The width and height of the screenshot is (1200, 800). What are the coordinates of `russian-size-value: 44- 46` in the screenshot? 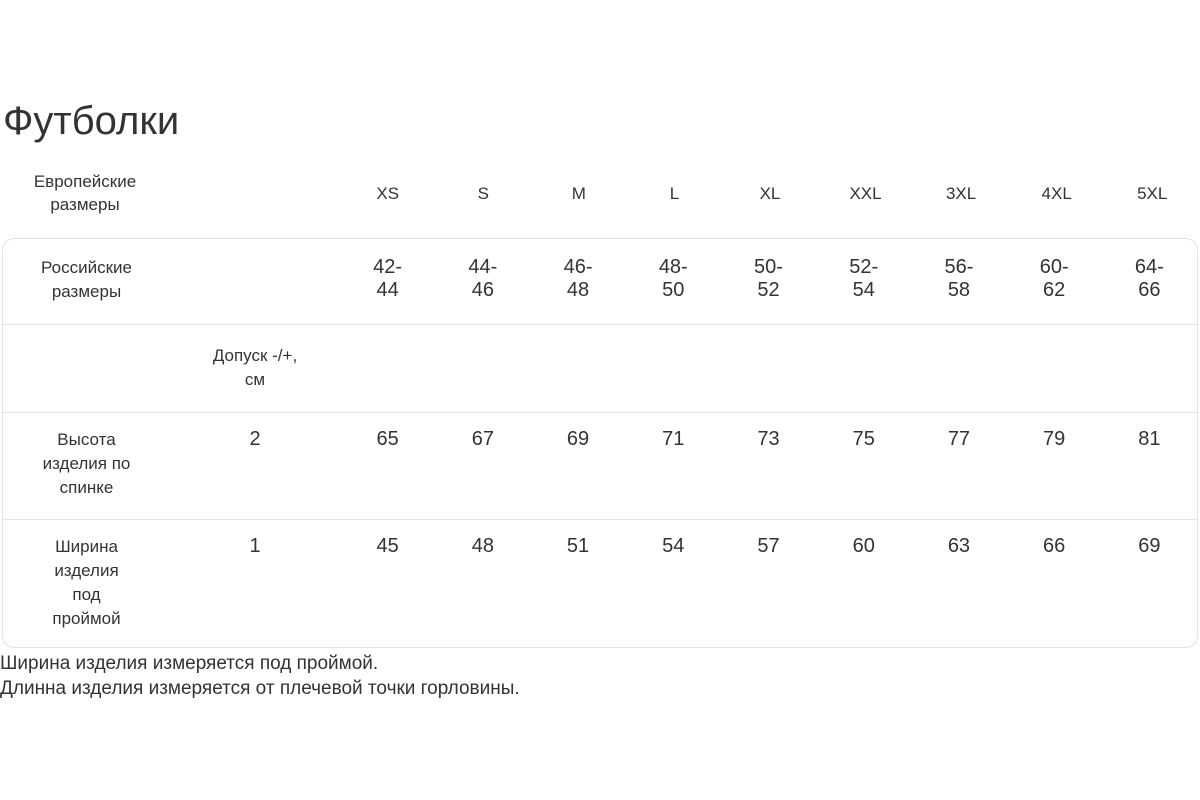 It's located at (483, 278).